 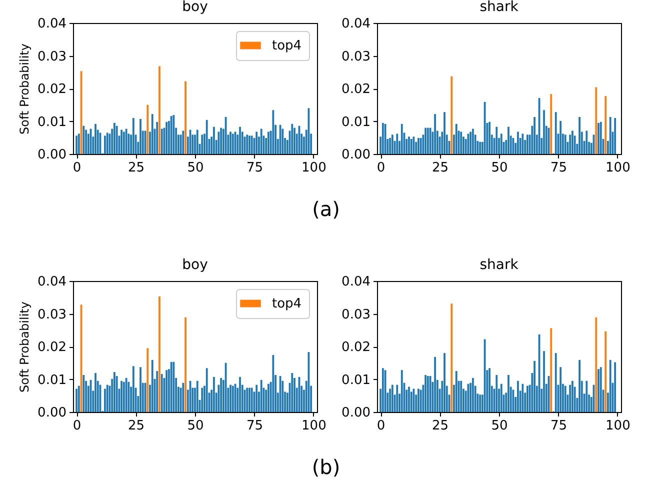 What do you see at coordinates (326, 467) in the screenshot?
I see `text: (b)` at bounding box center [326, 467].